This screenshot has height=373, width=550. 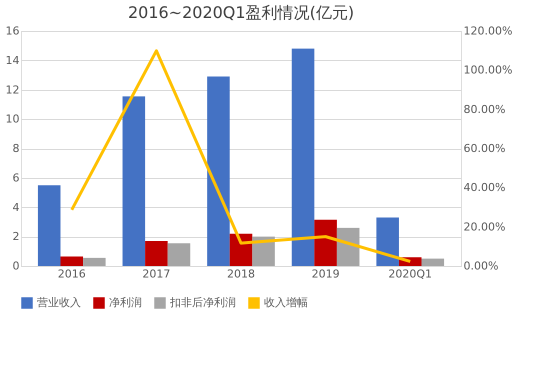 What do you see at coordinates (286, 302) in the screenshot?
I see `legend-label: 收入增幅` at bounding box center [286, 302].